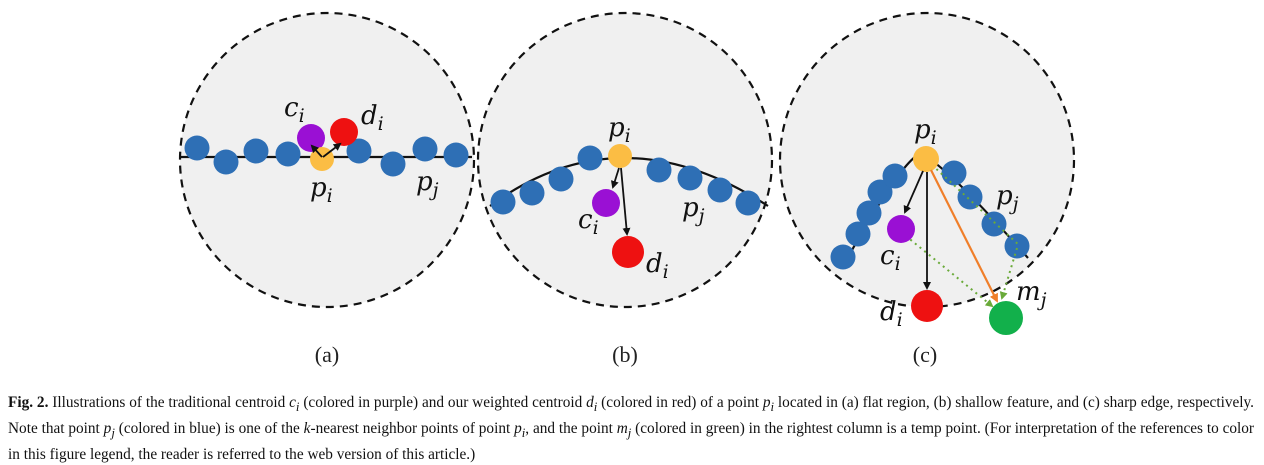  Describe the element at coordinates (625, 354) in the screenshot. I see `panel-label-b: (b)` at that location.